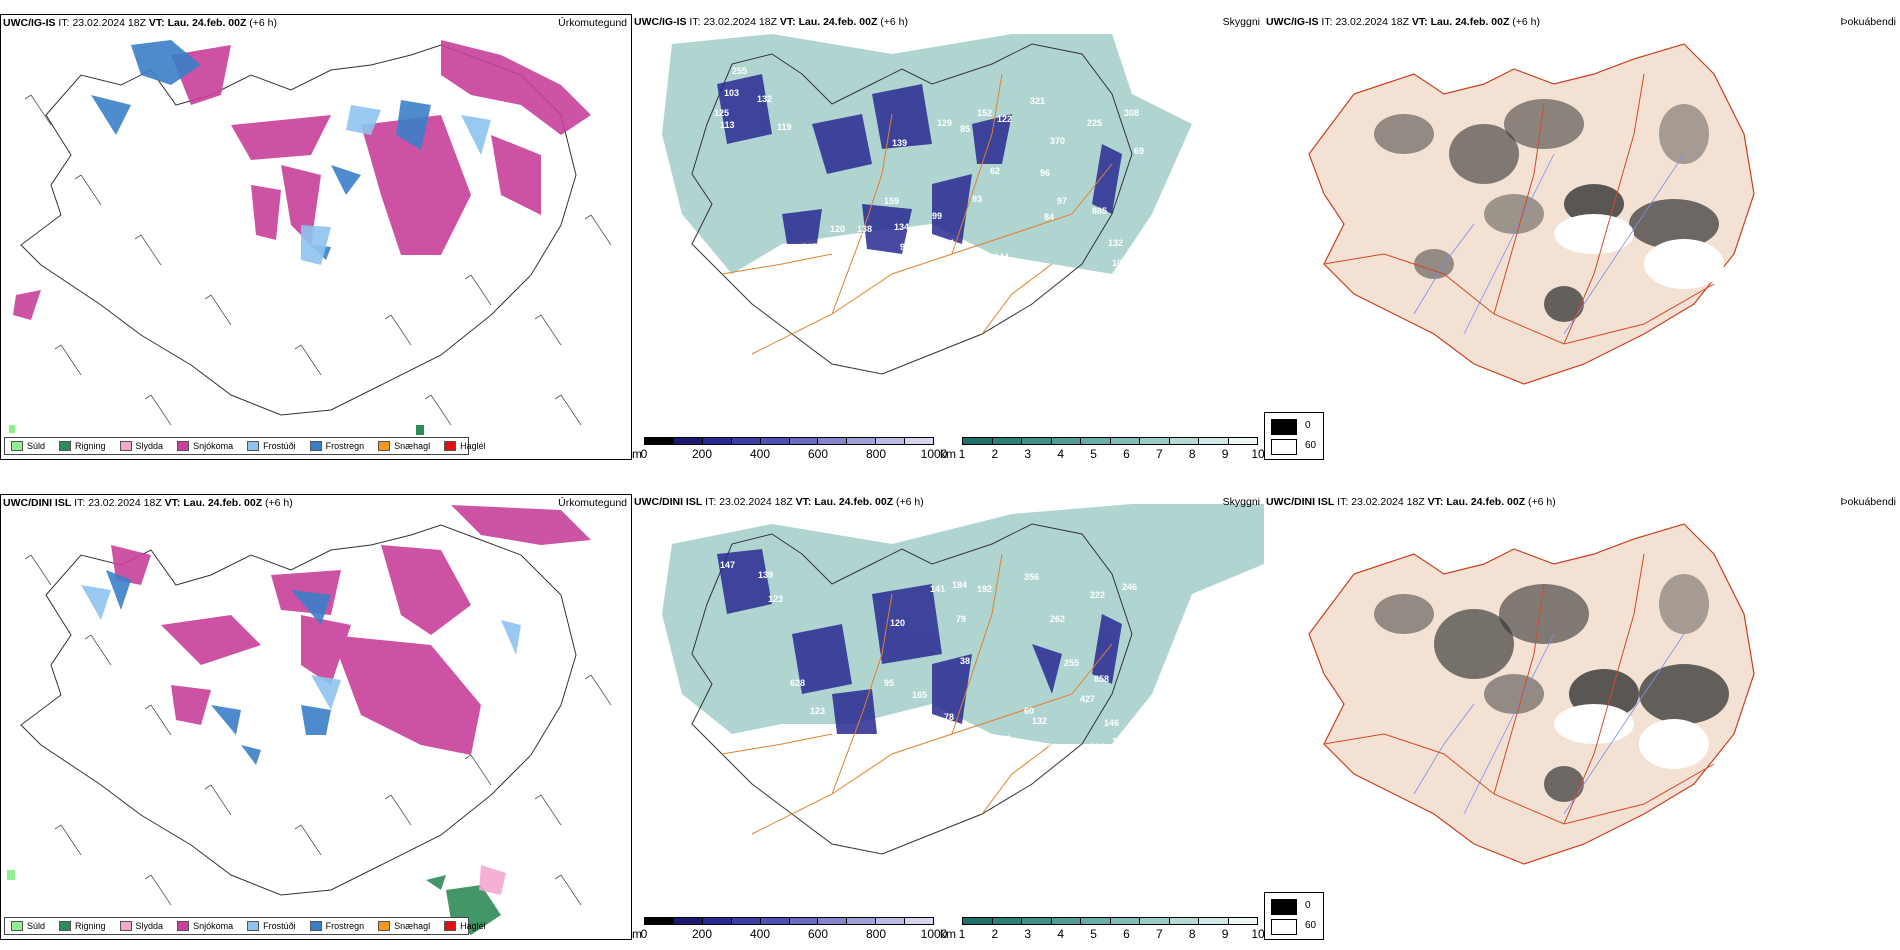 This screenshot has height=950, width=1900. What do you see at coordinates (279, 926) in the screenshot?
I see `legend-label: Frostúði` at bounding box center [279, 926].